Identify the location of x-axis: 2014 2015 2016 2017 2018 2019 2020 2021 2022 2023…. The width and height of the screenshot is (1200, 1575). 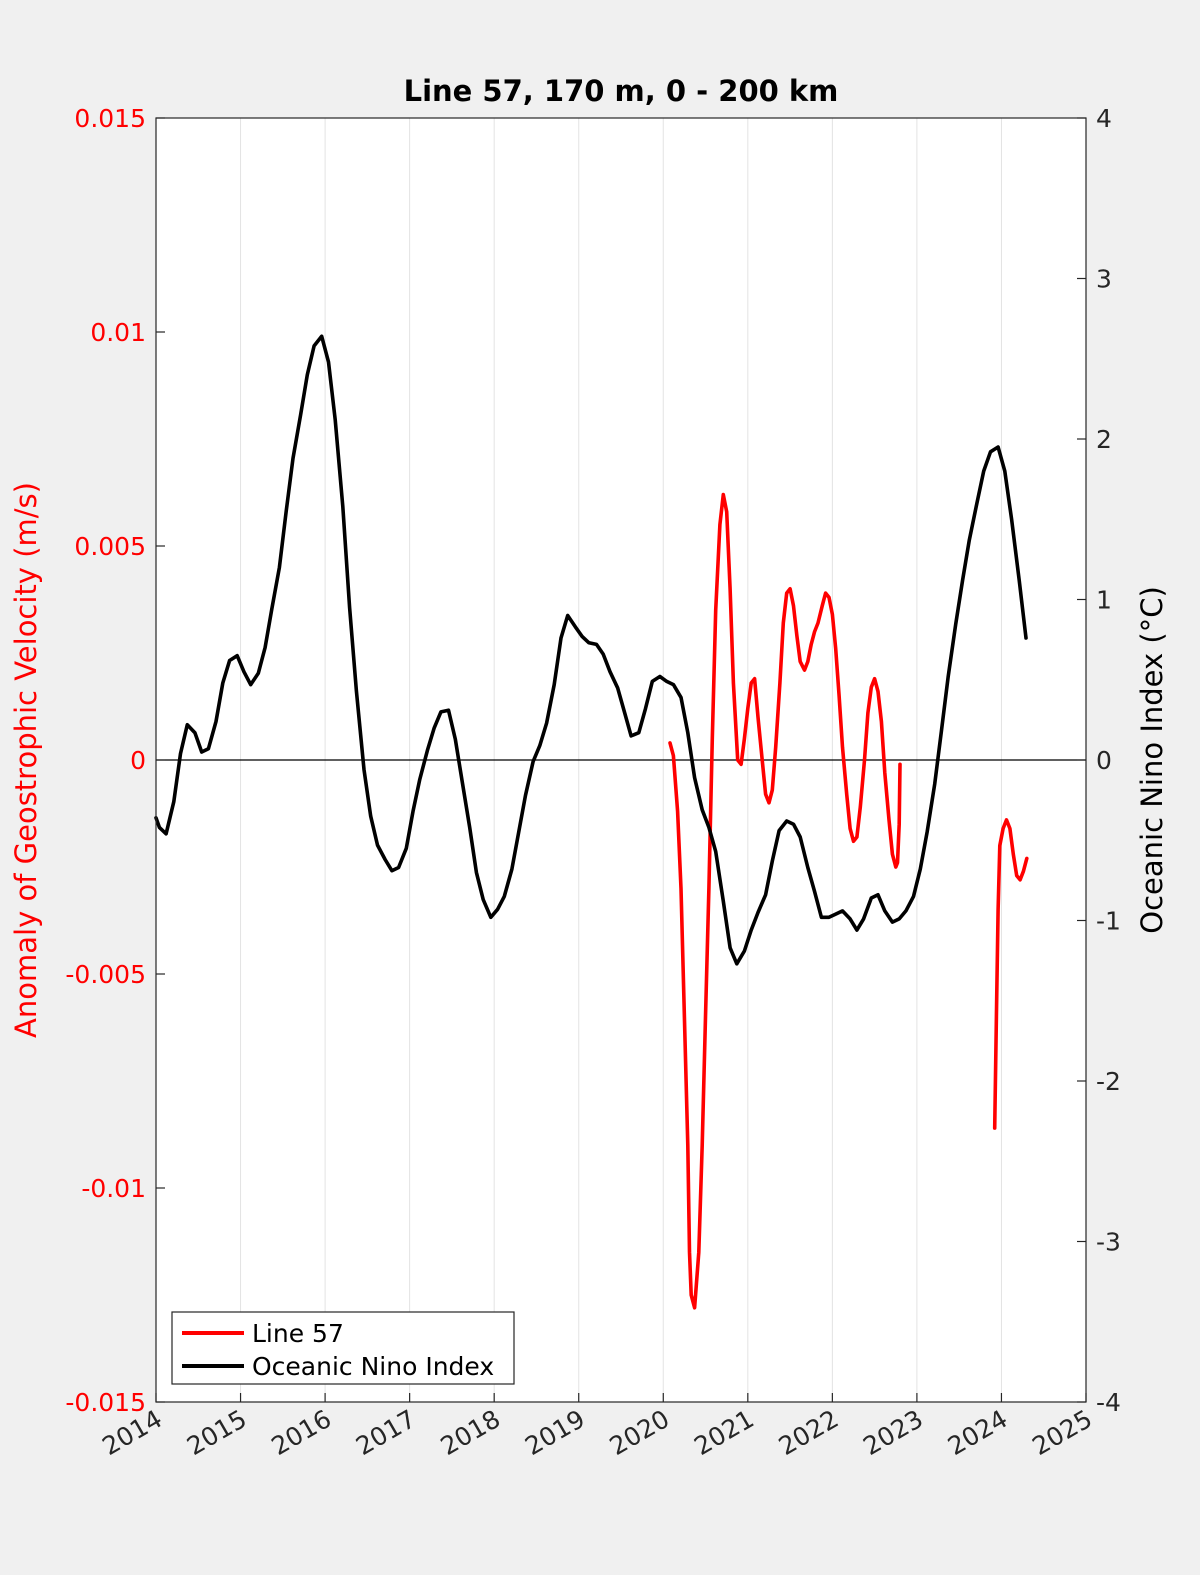
(597, 1427).